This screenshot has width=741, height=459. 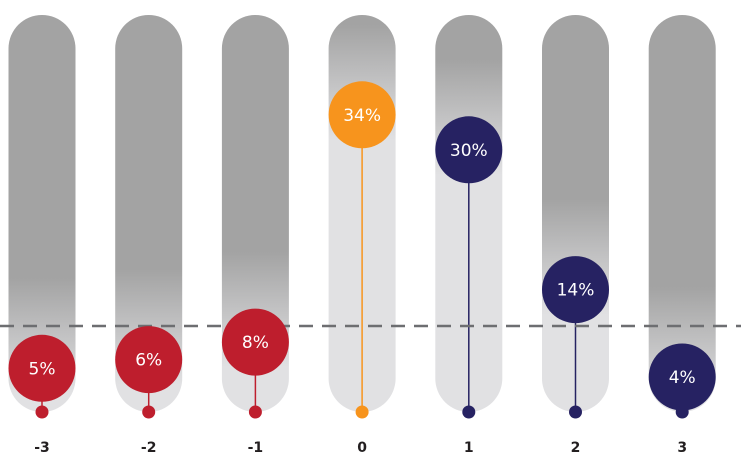 I want to click on category-label-3: 3, so click(x=682, y=448).